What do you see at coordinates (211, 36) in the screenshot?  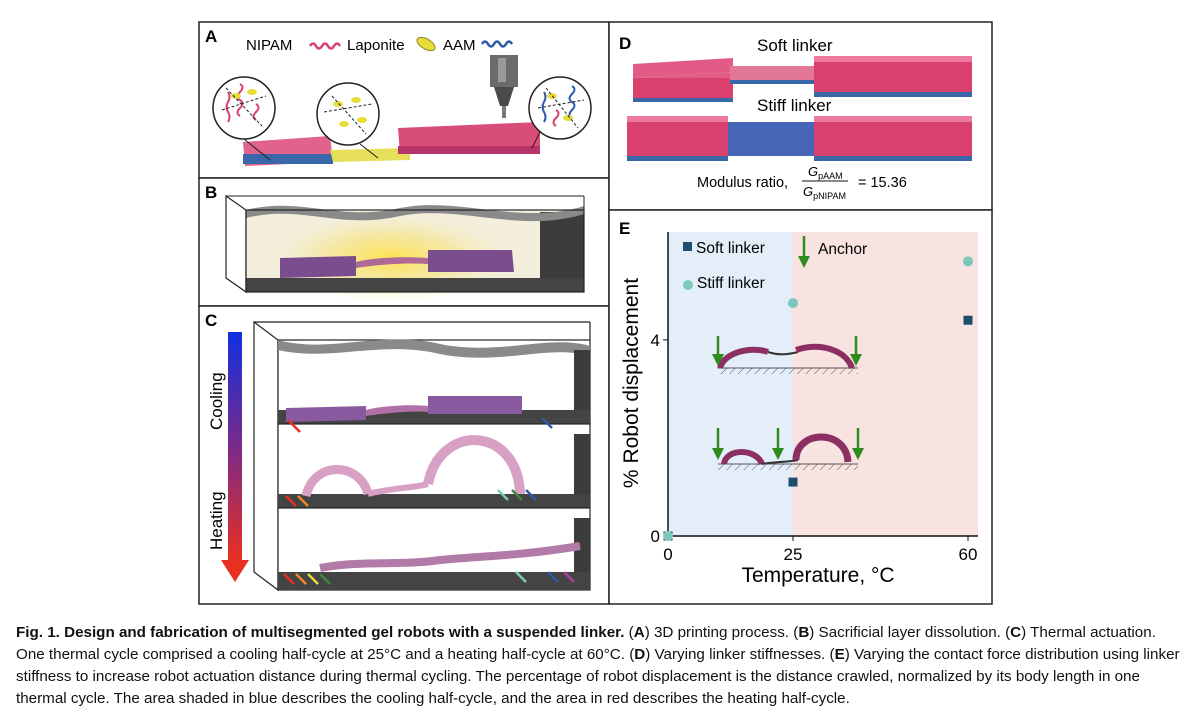 I see `panel-a-label: A` at bounding box center [211, 36].